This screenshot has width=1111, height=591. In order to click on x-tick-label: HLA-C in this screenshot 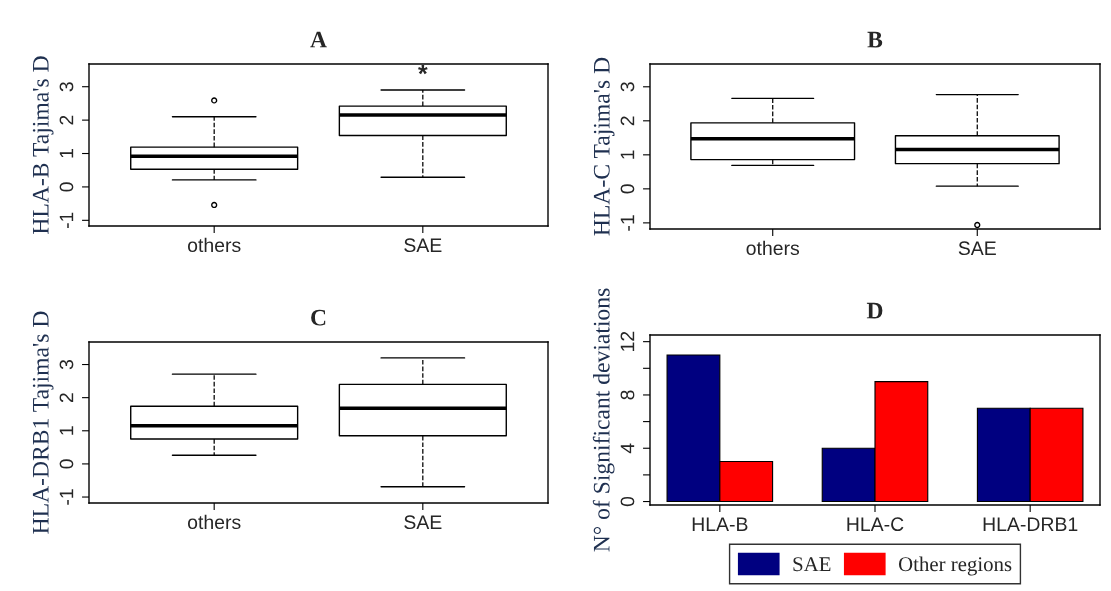, I will do `click(875, 524)`.